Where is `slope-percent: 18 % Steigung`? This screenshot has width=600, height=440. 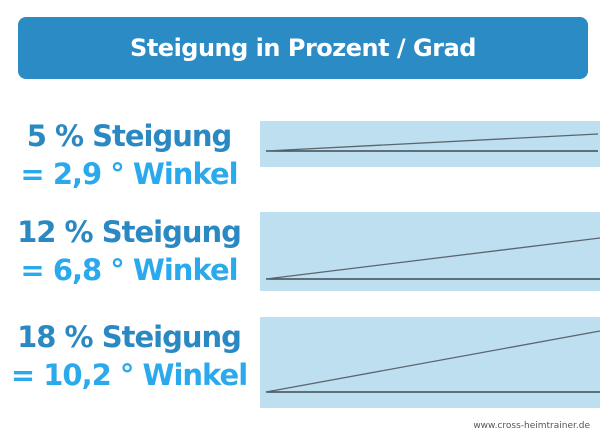 slope-percent: 18 % Steigung is located at coordinates (129, 337).